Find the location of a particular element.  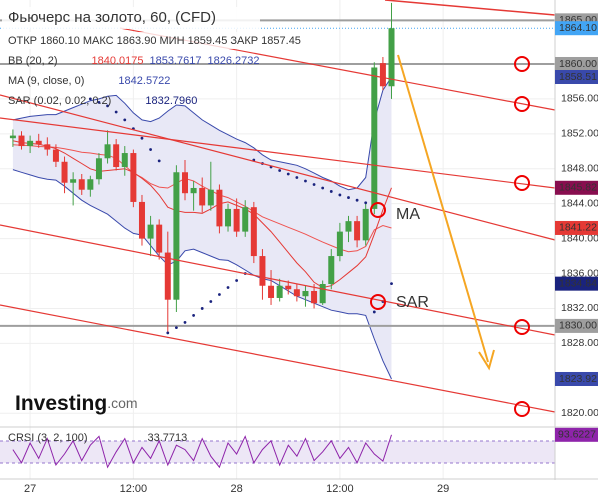

logo-suffix: .com is located at coordinates (122, 403).